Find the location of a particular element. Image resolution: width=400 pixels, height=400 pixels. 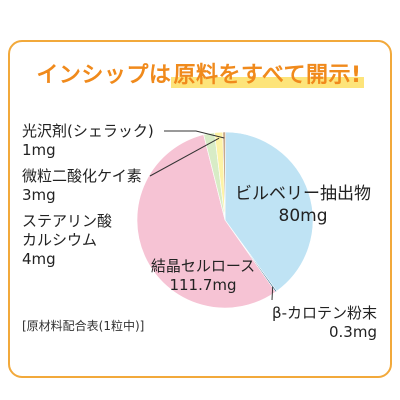

page-title: インシップは原料をすべて開示! is located at coordinates (200, 73).